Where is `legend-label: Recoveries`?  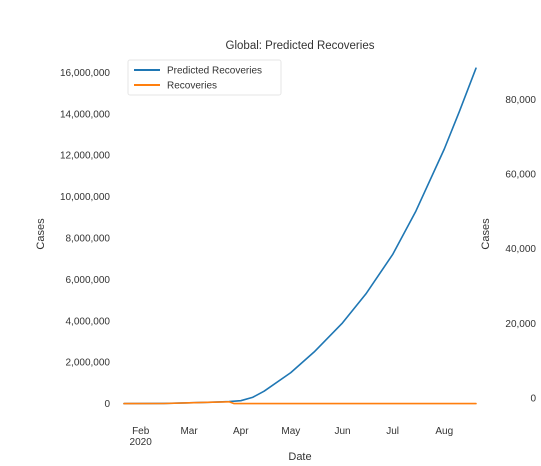
legend-label: Recoveries is located at coordinates (192, 86).